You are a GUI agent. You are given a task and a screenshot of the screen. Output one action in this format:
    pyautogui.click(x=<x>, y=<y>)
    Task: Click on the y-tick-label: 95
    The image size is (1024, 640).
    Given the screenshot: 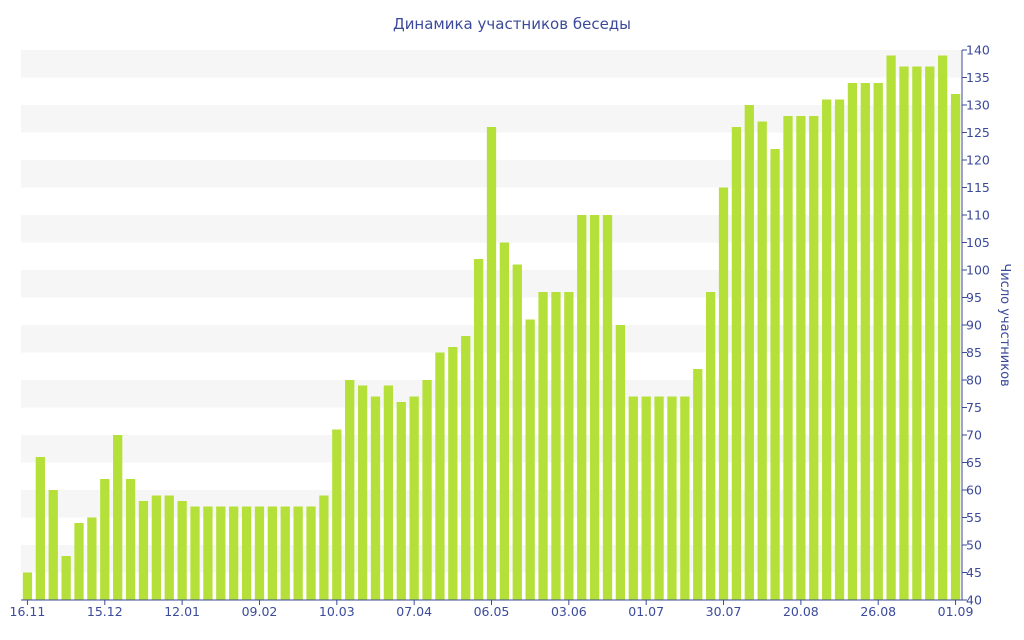 What is the action you would take?
    pyautogui.click(x=974, y=297)
    